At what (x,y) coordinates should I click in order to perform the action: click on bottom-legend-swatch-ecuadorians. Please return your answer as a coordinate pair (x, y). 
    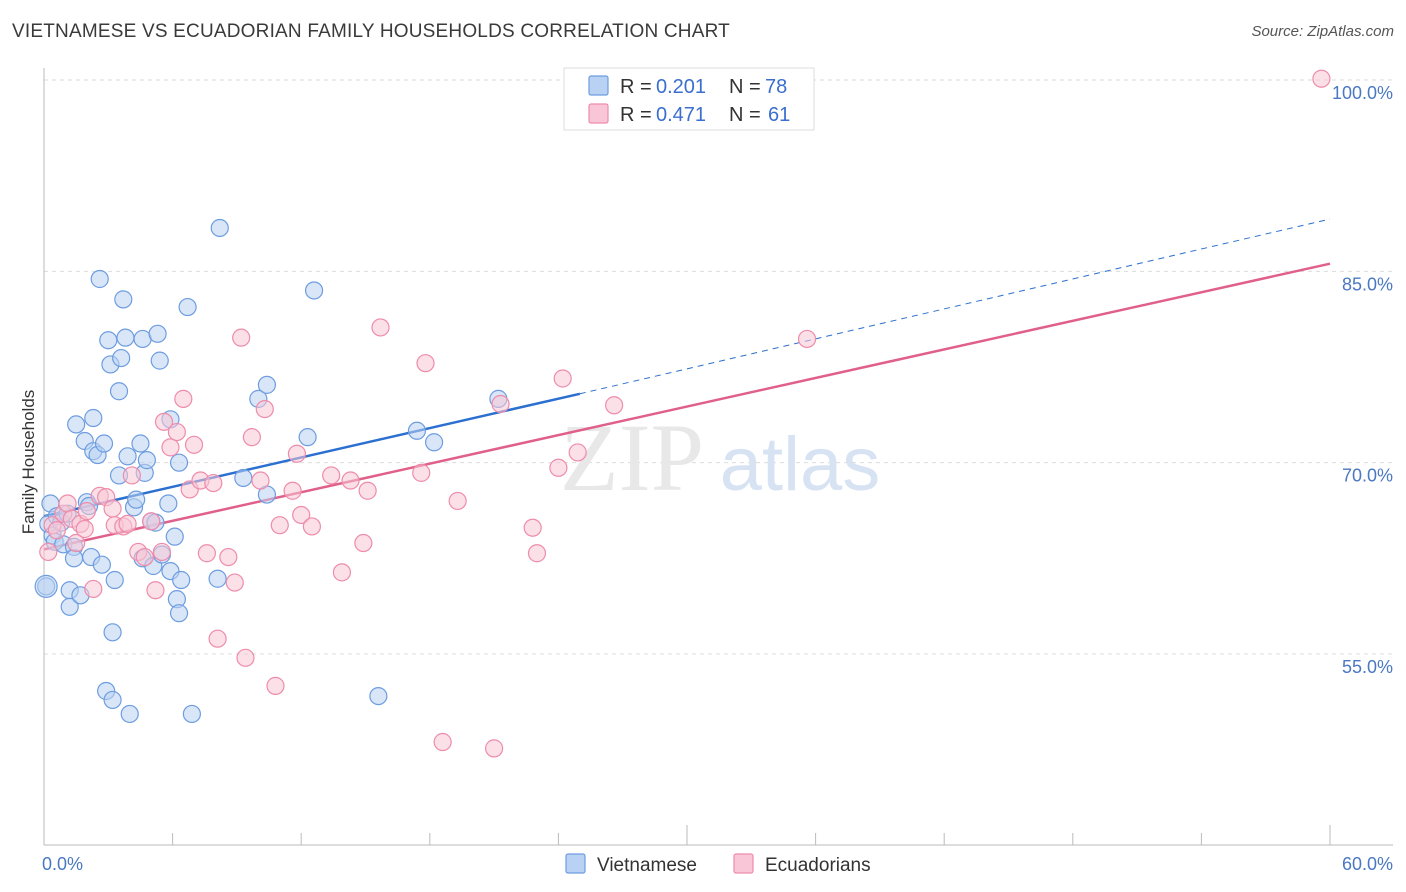
    Looking at the image, I should click on (743, 863).